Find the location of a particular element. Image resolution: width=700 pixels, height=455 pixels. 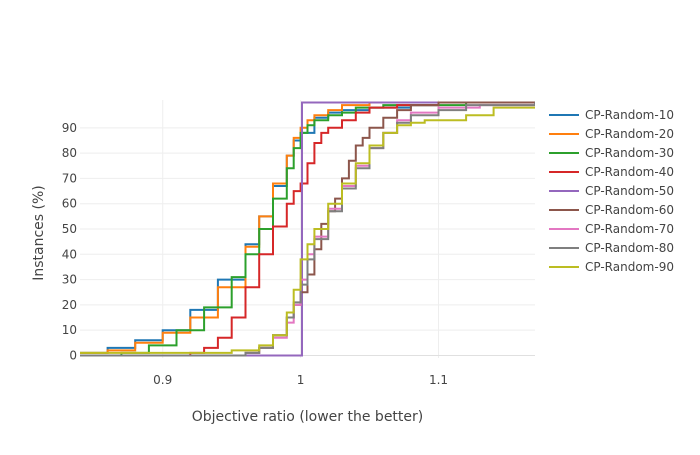

x-tick-label: 0.9 is located at coordinates (162, 380).